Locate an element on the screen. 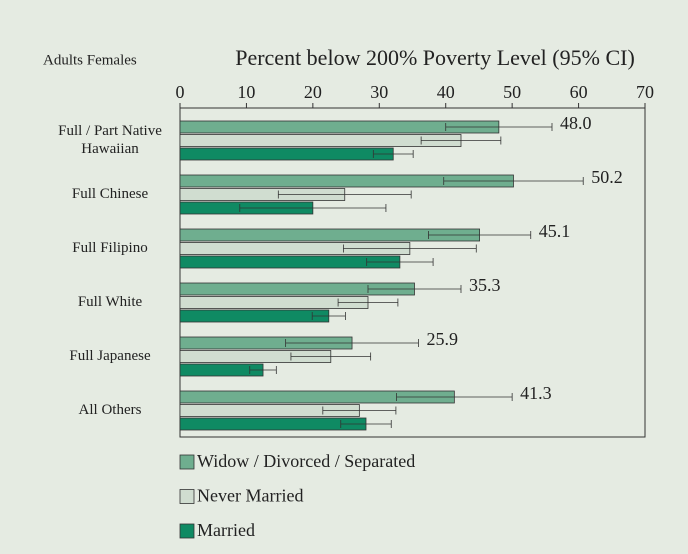 Image resolution: width=688 pixels, height=554 pixels. x-tick-label: 60 is located at coordinates (579, 92).